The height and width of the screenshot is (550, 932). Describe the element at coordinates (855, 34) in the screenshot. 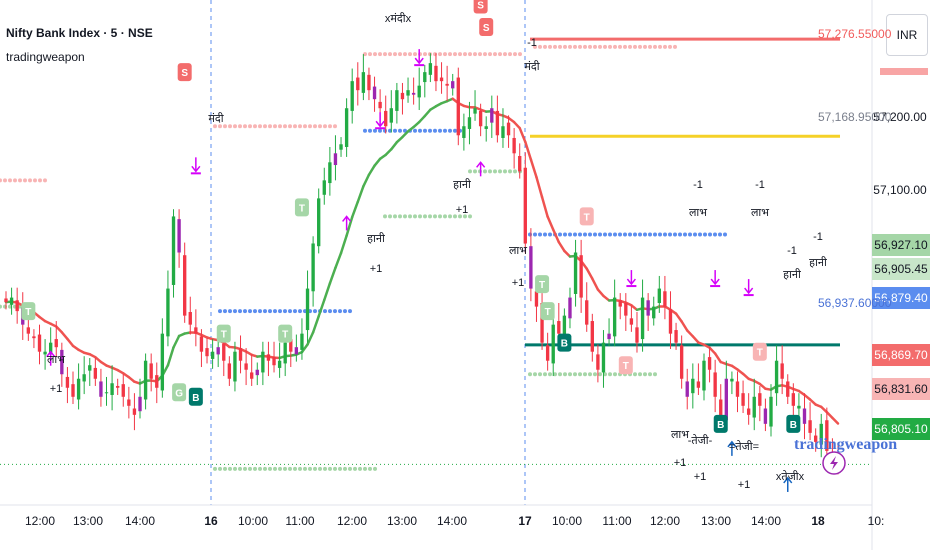

I see `level-price-label: 57,276.55000` at that location.